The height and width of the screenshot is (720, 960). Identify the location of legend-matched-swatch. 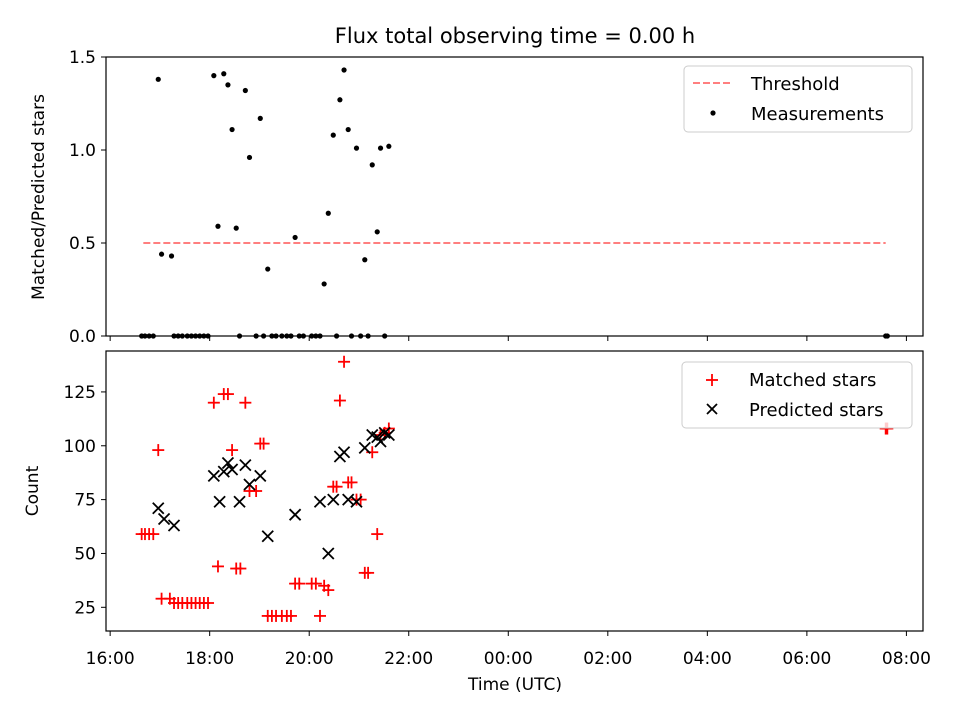
(712, 380).